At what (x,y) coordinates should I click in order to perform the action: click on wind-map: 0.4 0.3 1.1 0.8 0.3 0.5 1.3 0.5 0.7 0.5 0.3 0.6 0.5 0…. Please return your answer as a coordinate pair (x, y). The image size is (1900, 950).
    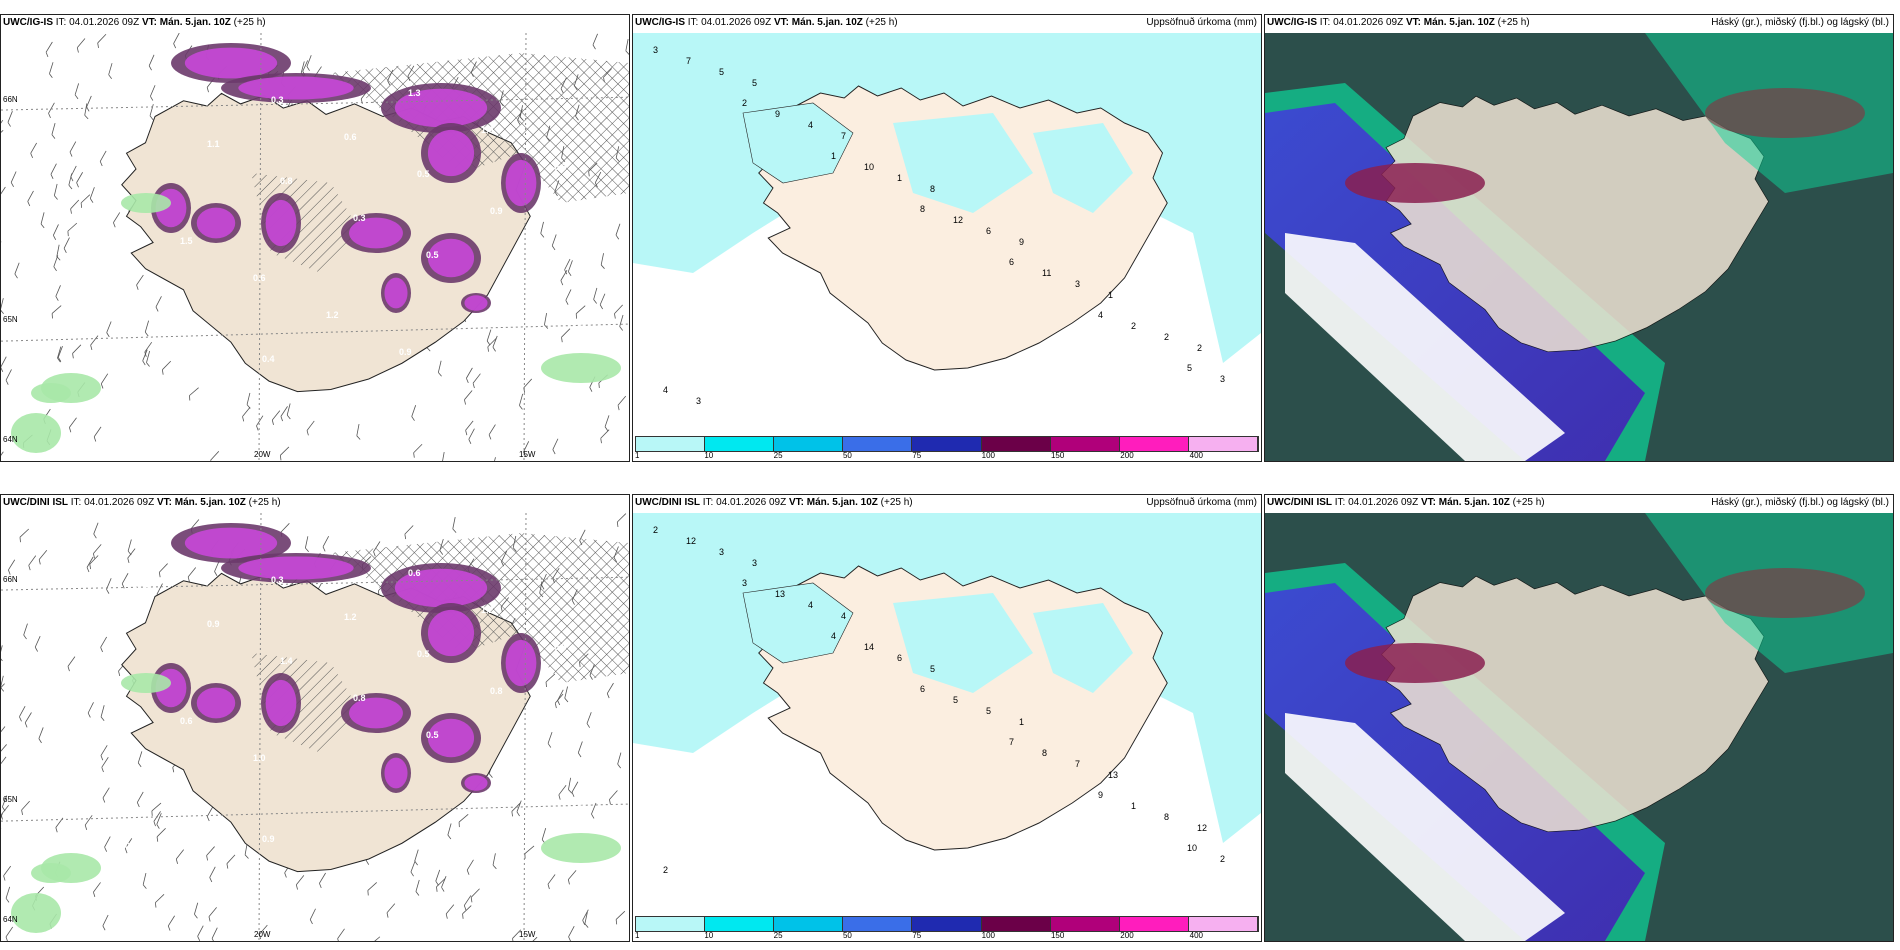
    Looking at the image, I should click on (315, 247).